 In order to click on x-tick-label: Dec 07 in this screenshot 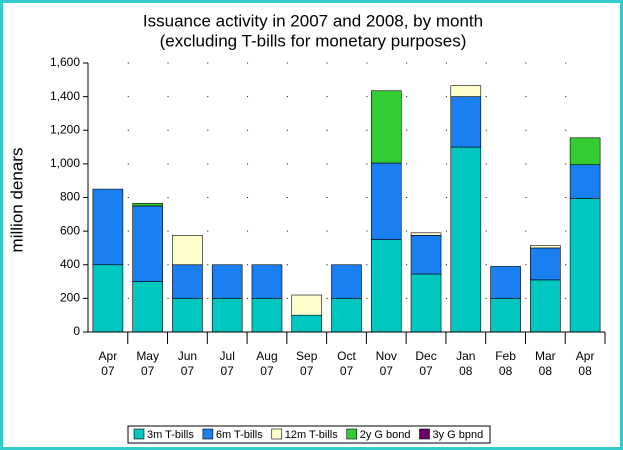, I will do `click(425, 363)`.